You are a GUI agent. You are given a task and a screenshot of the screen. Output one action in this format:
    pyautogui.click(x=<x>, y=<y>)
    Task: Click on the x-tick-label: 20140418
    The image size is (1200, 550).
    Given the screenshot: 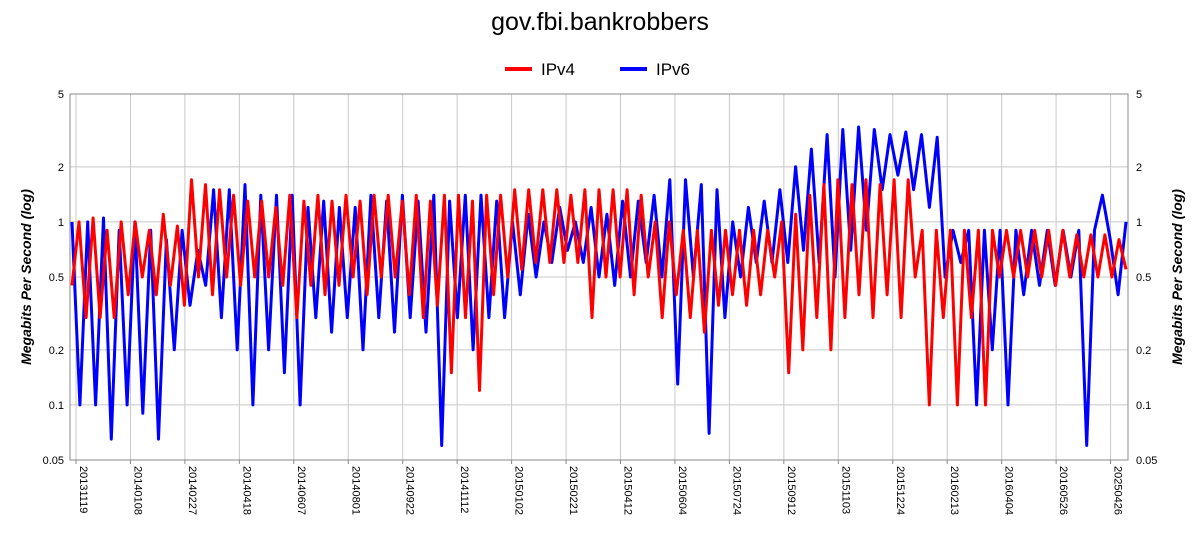 What is the action you would take?
    pyautogui.click(x=246, y=490)
    